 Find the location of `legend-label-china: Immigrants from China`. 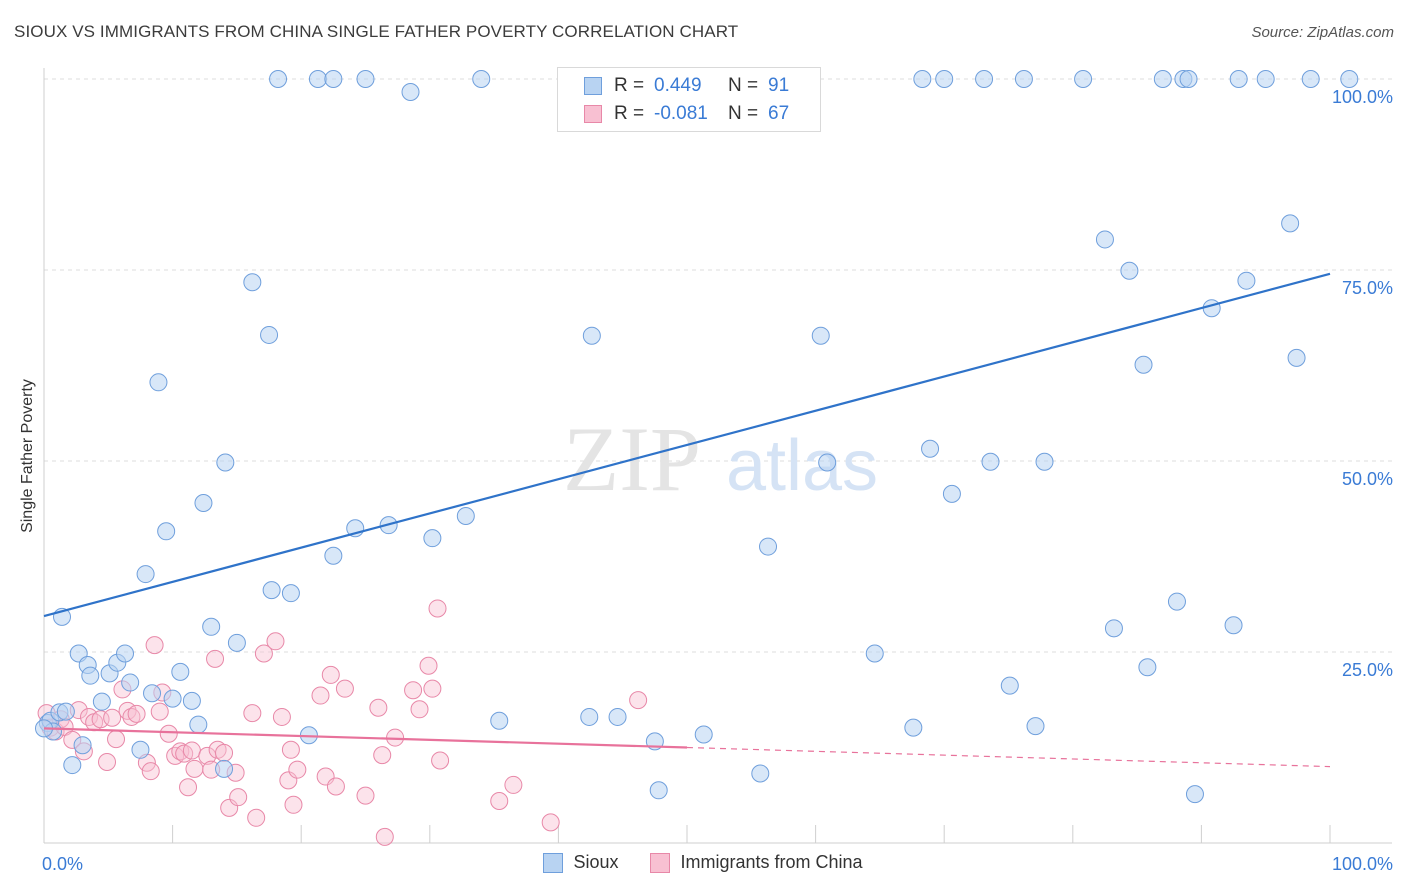

legend-label-china: Immigrants from China is located at coordinates (771, 862).